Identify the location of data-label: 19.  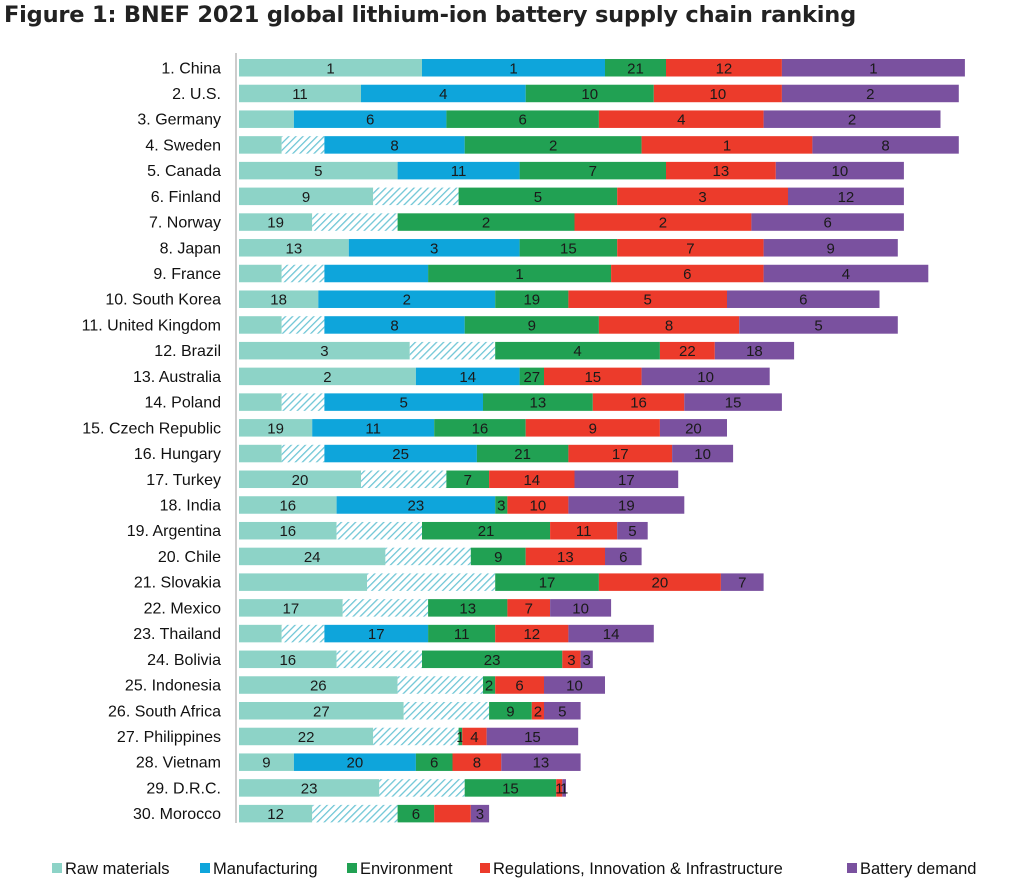
(275, 223).